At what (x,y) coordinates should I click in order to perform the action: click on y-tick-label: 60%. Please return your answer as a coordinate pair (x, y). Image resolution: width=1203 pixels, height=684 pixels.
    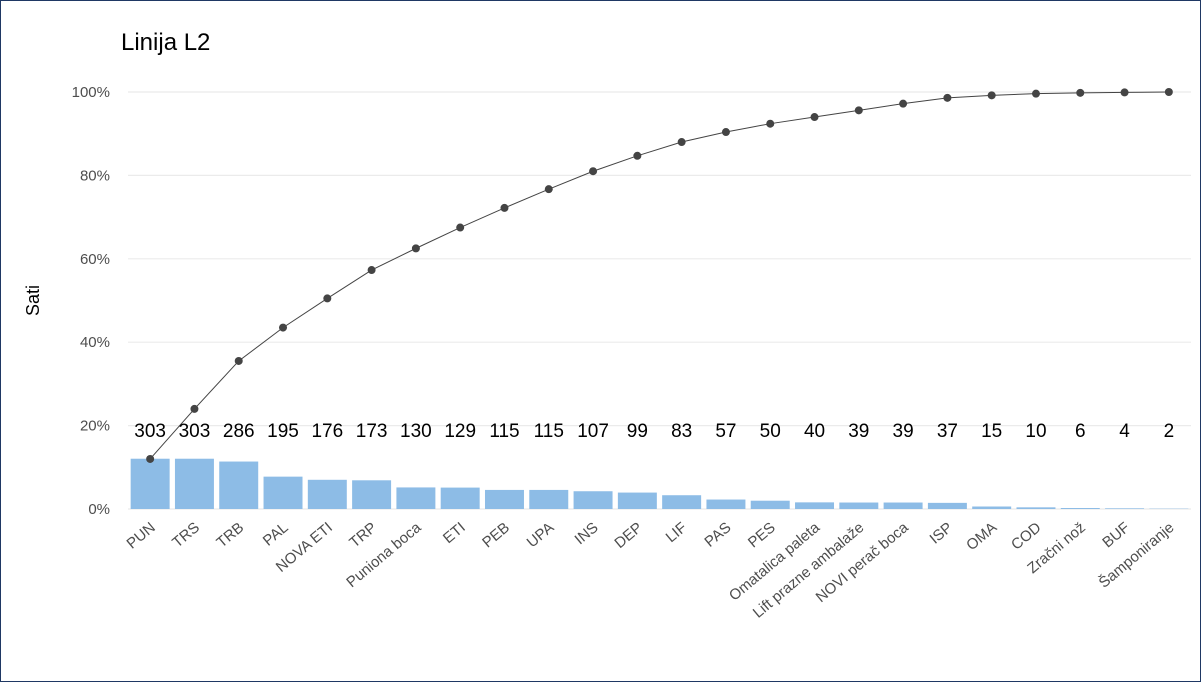
    Looking at the image, I should click on (95, 259).